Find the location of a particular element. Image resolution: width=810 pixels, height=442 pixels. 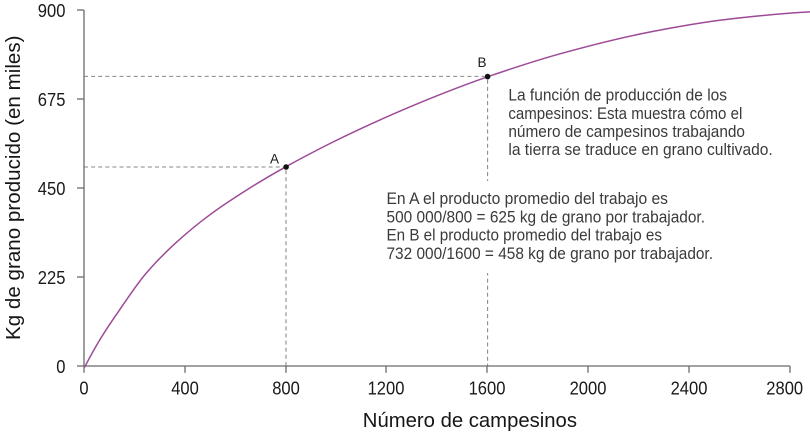

svg-text: 900 is located at coordinates (52, 11).